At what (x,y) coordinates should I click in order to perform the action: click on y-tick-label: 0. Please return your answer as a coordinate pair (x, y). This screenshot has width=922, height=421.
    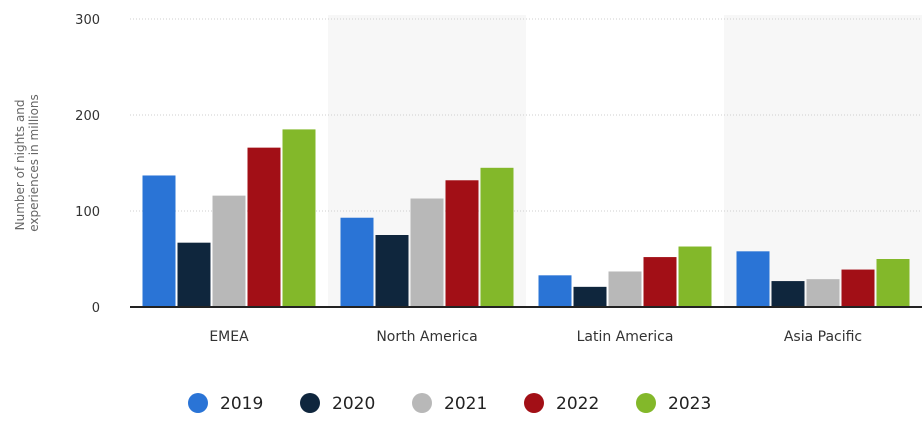
    Looking at the image, I should click on (96, 308).